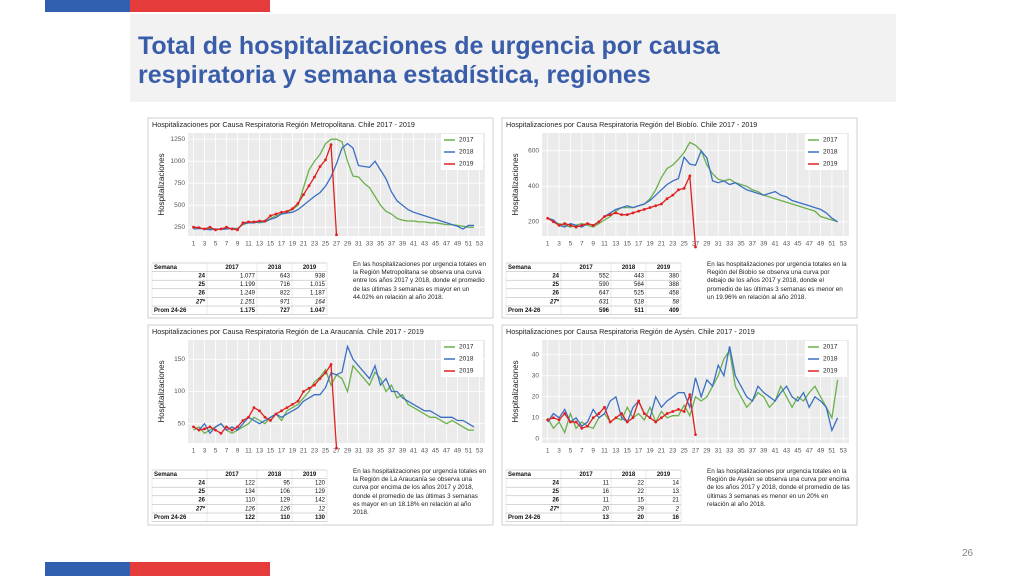 The width and height of the screenshot is (1024, 576). Describe the element at coordinates (337, 244) in the screenshot. I see `x-tick-label: 27` at that location.